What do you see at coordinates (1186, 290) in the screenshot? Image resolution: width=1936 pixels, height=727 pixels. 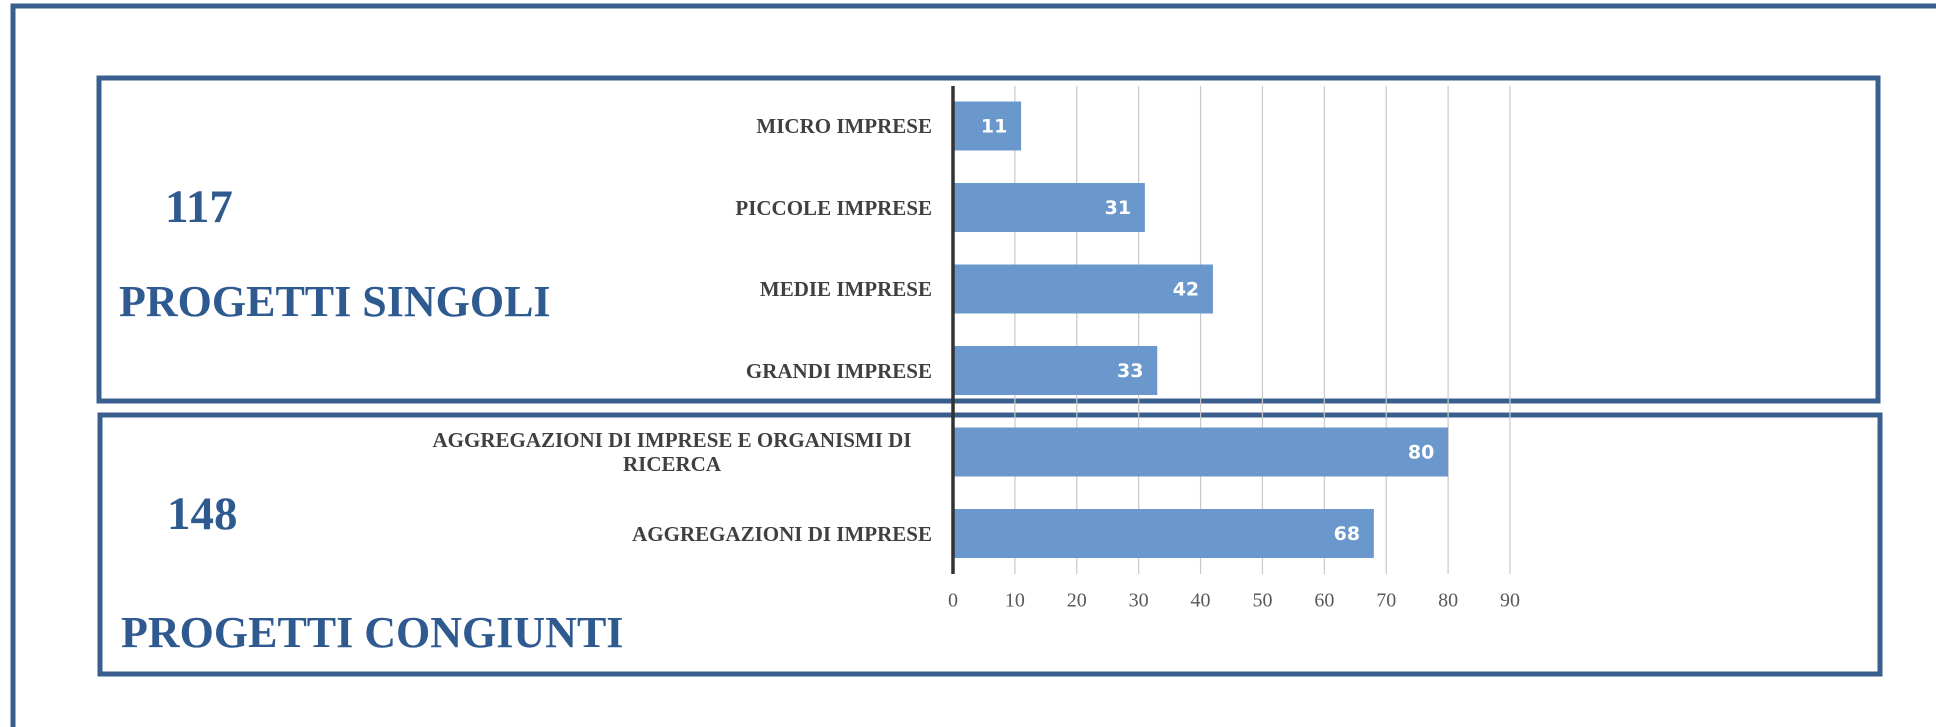 I see `value-label: 42` at bounding box center [1186, 290].